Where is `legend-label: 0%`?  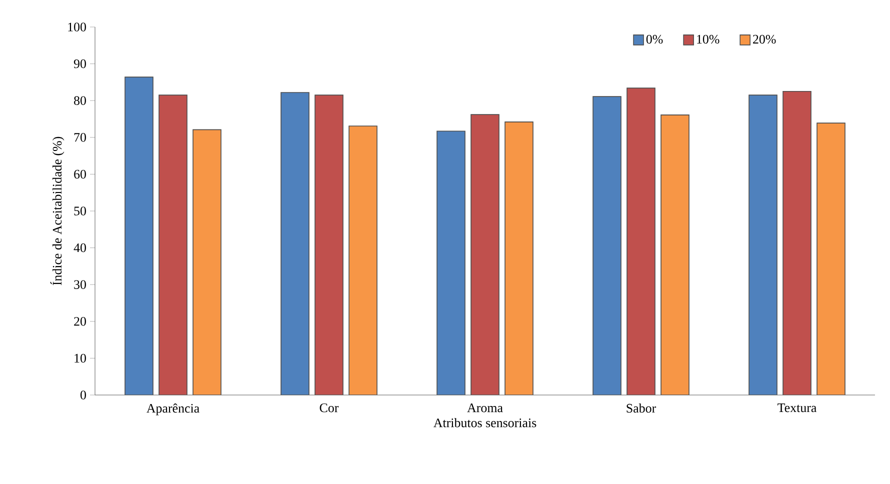
legend-label: 0% is located at coordinates (654, 39).